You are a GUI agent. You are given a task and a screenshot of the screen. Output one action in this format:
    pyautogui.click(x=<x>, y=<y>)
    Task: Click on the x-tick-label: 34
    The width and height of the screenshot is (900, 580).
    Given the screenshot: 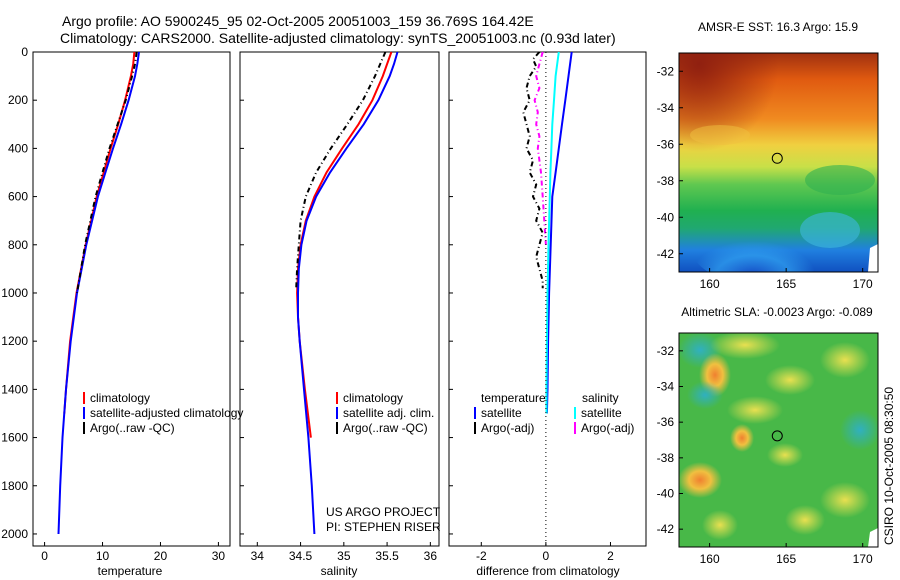 What is the action you would take?
    pyautogui.click(x=258, y=556)
    